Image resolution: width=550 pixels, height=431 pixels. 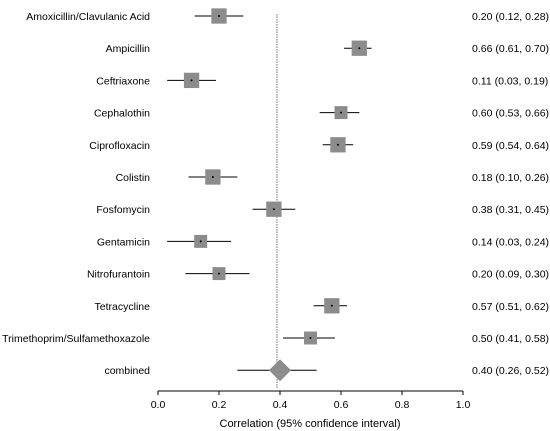 What do you see at coordinates (219, 405) in the screenshot?
I see `x-tick-label: 0.2` at bounding box center [219, 405].